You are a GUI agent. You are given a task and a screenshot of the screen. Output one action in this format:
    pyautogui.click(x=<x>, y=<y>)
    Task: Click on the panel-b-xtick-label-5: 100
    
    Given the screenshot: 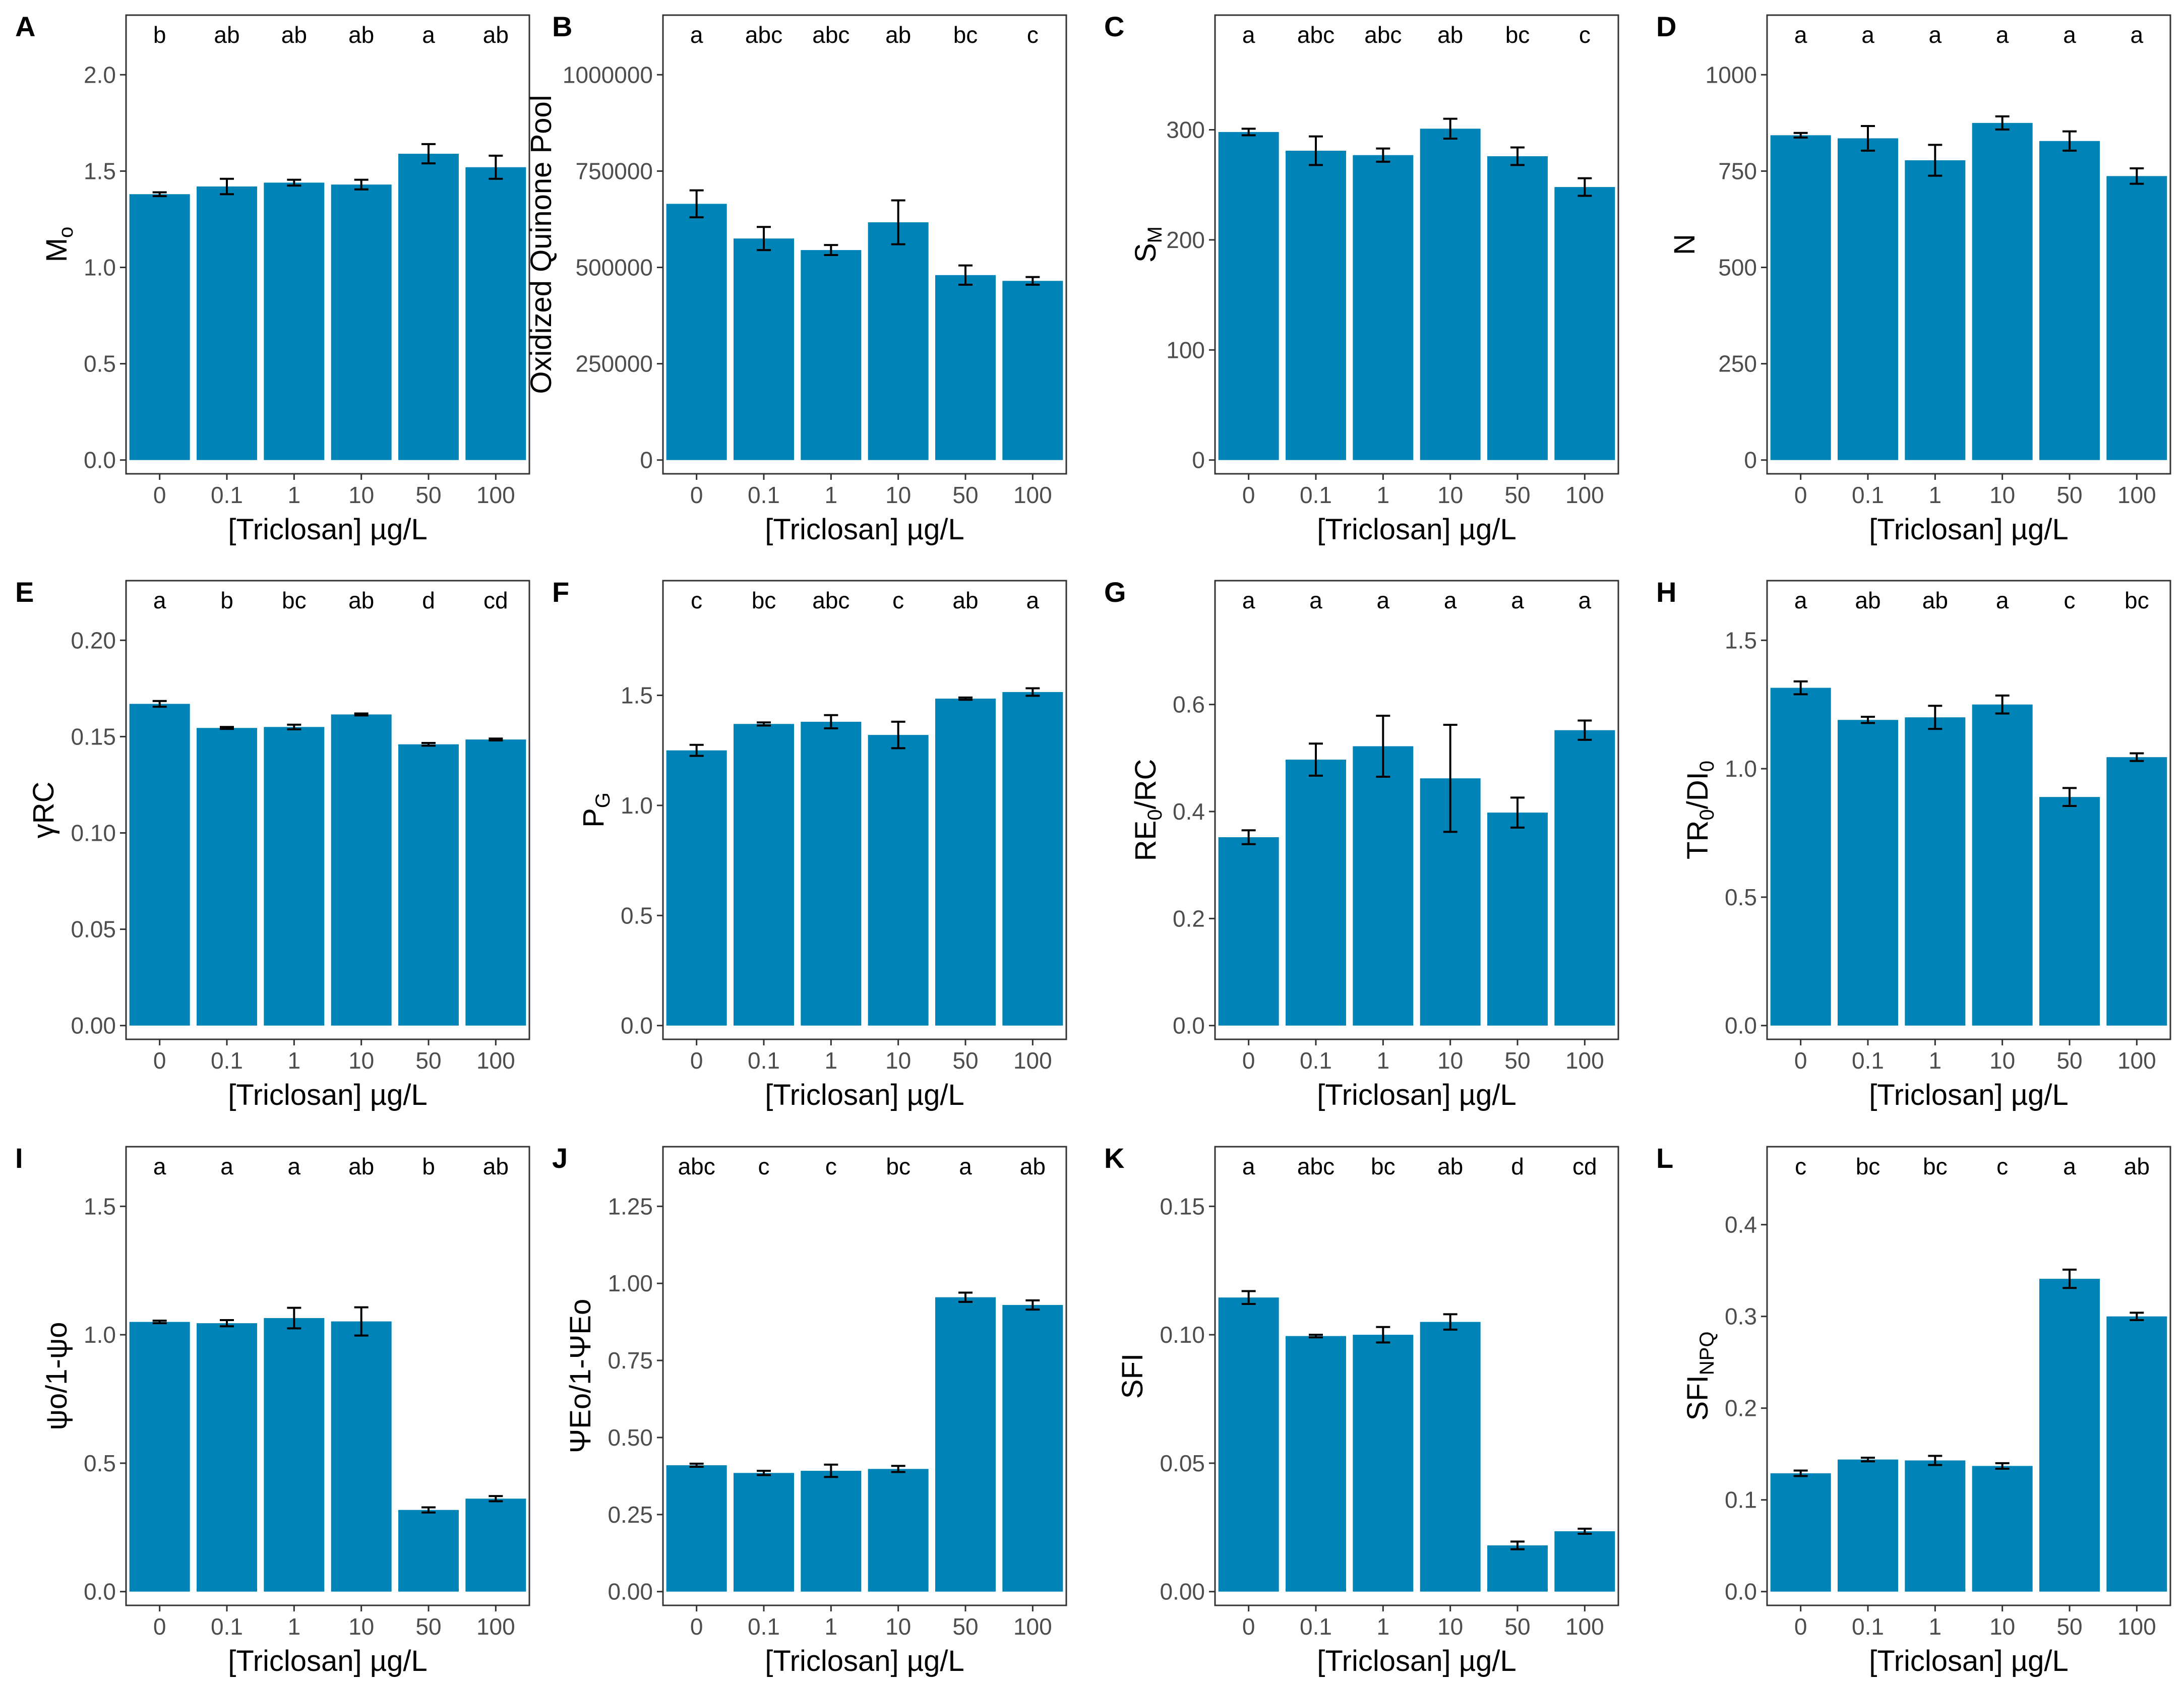 What is the action you would take?
    pyautogui.click(x=1032, y=495)
    